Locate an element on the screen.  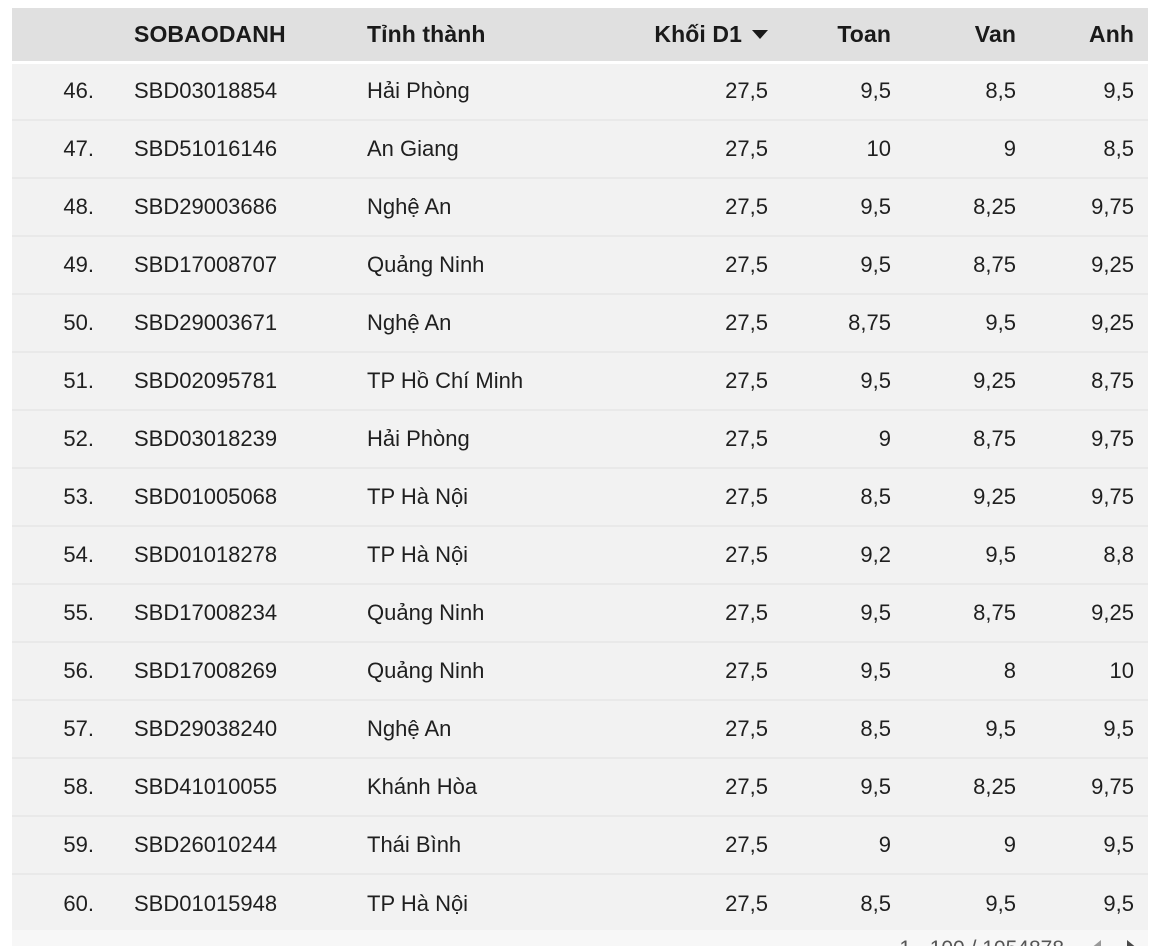
cell-toan: 8,75 is located at coordinates (842, 322).